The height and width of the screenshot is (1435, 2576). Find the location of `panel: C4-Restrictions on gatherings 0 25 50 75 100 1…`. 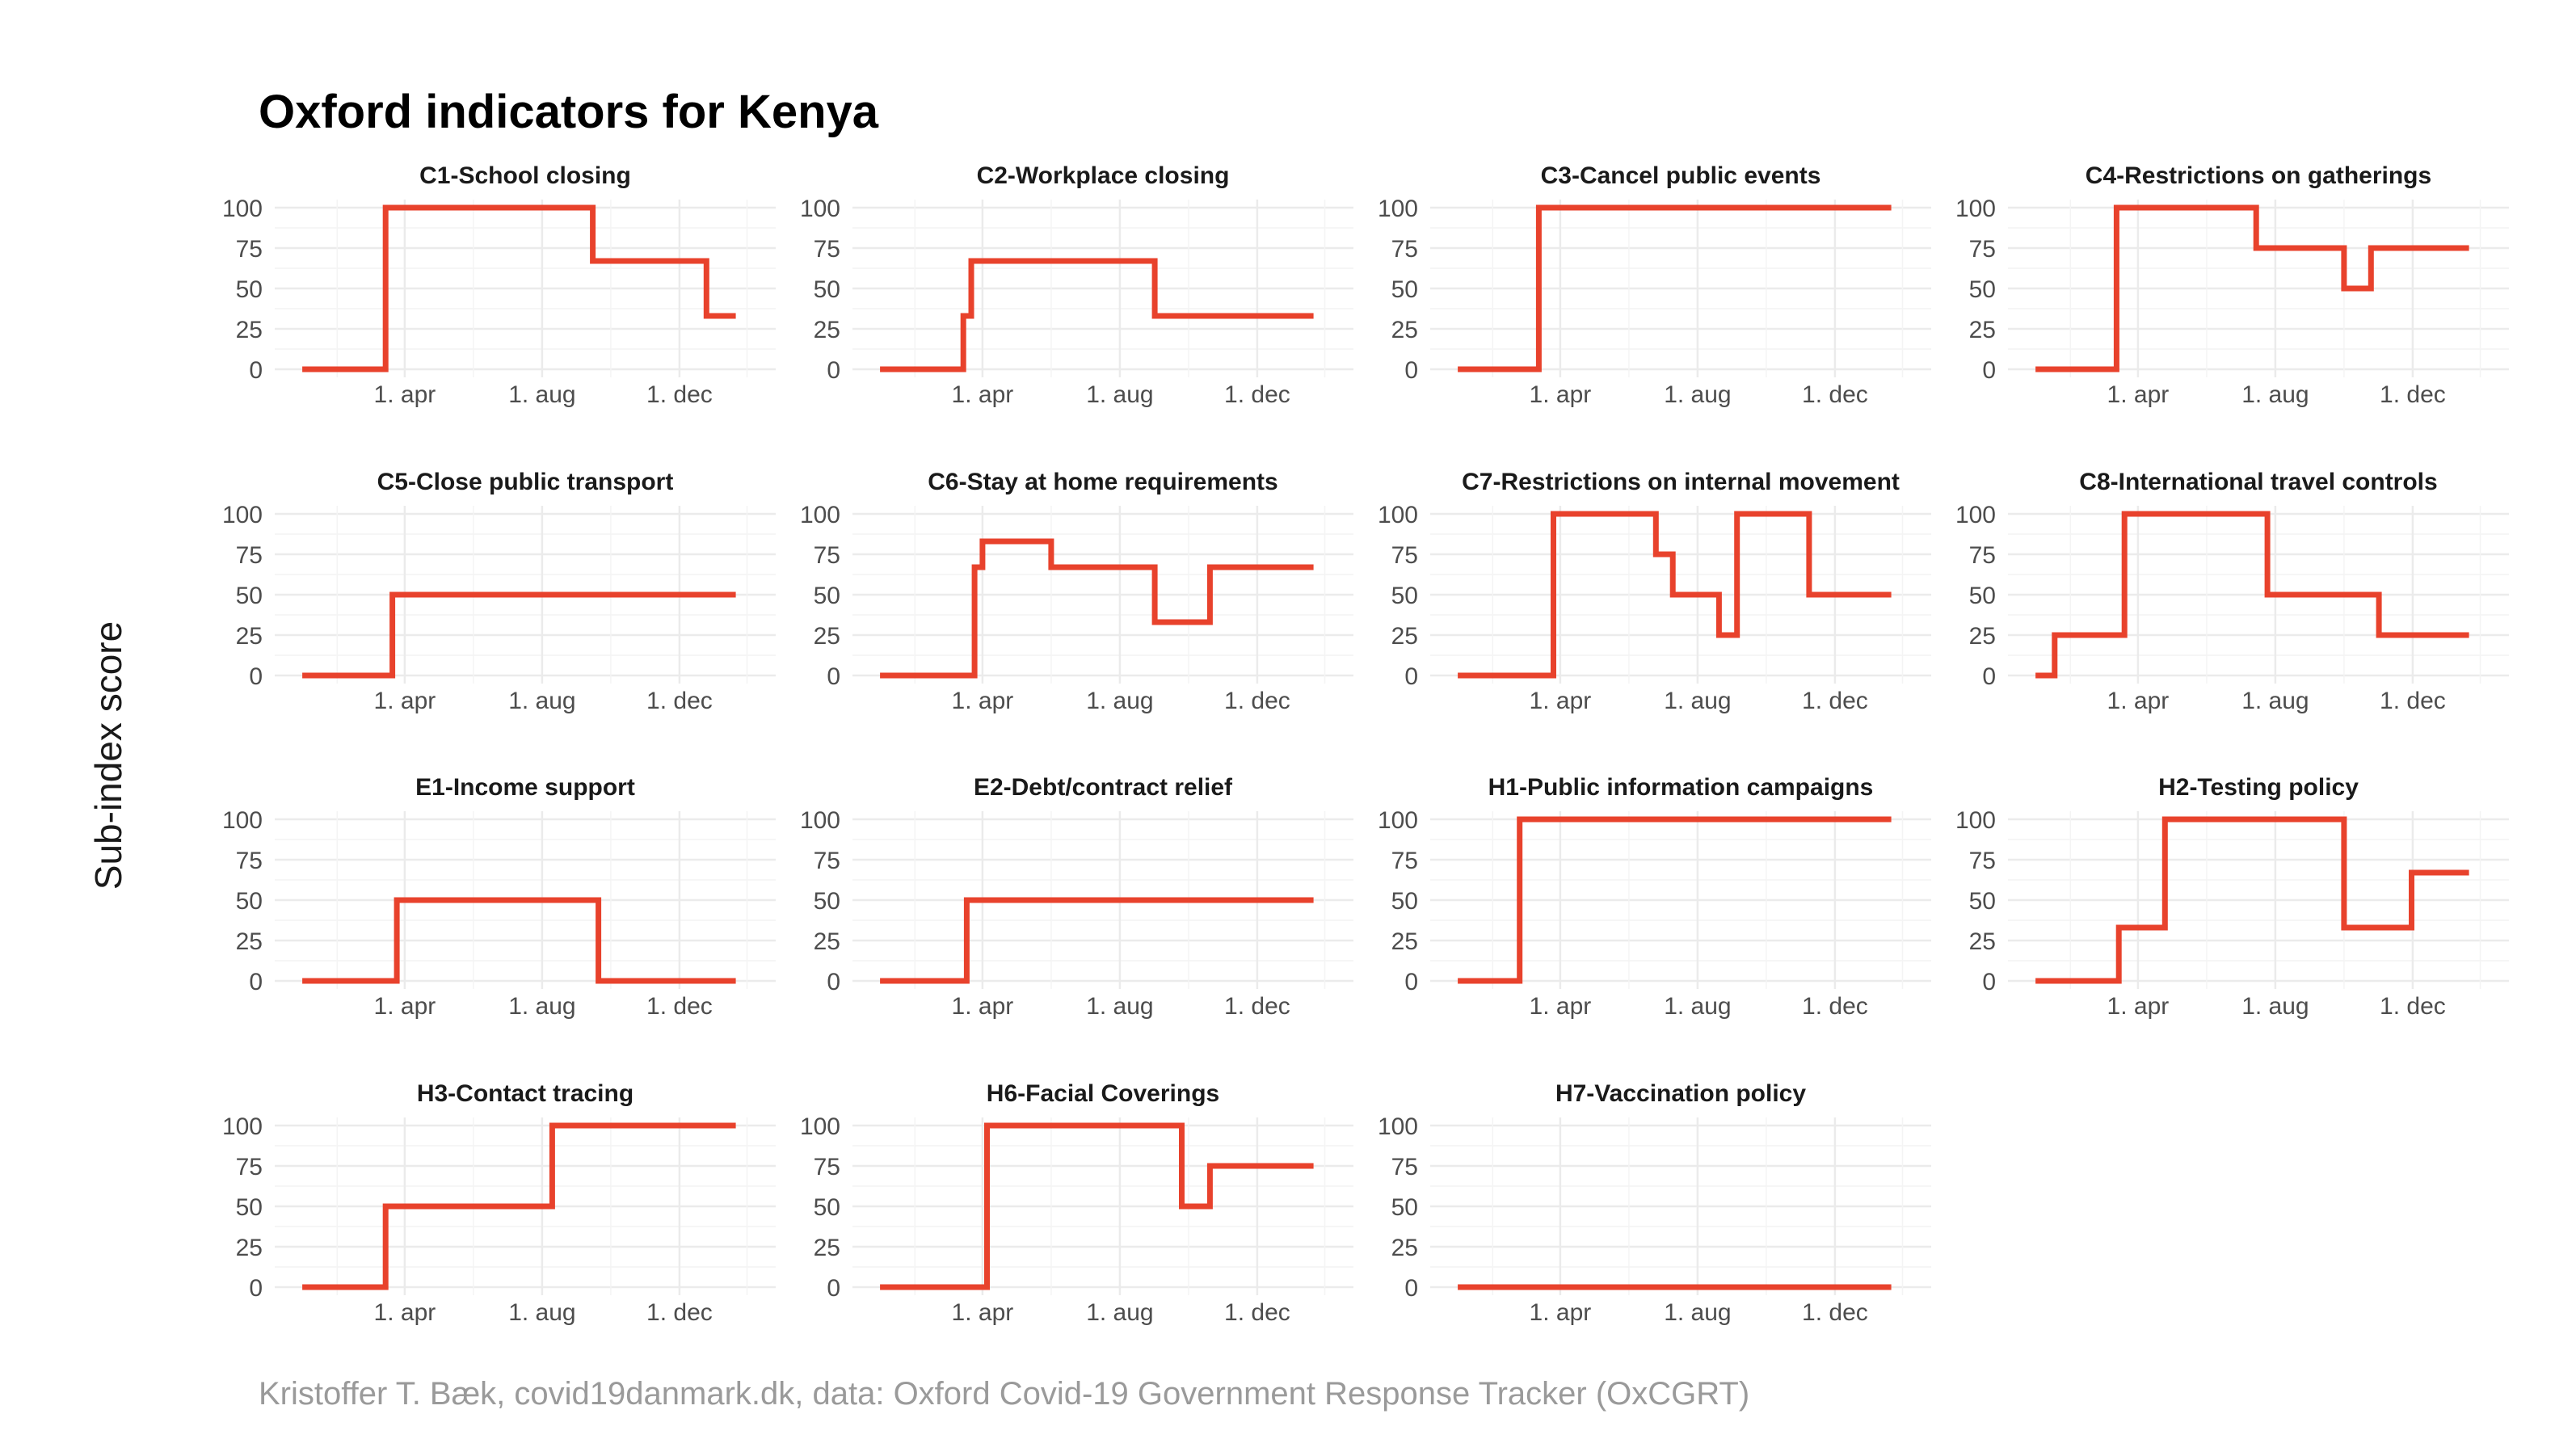

panel: C4-Restrictions on gatherings 0 25 50 75 100 1… is located at coordinates (2232, 285).